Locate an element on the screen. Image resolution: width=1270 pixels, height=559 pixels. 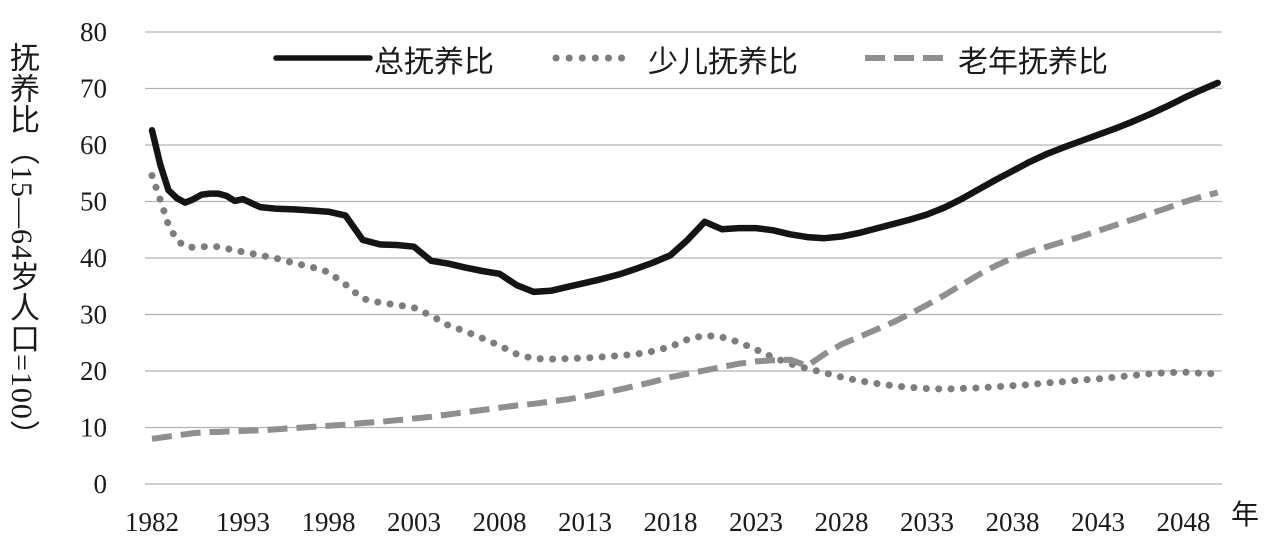
x-tick-label: 2023 is located at coordinates (756, 522).